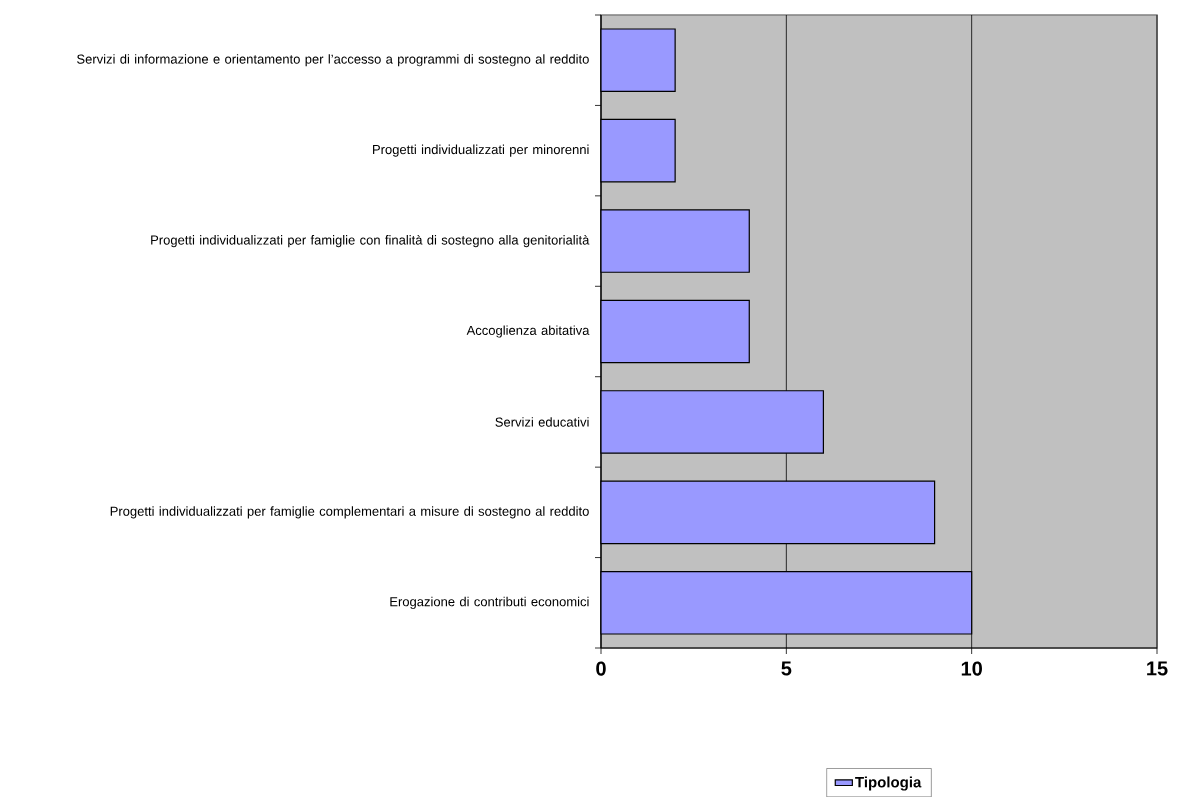 This screenshot has height=797, width=1177. Describe the element at coordinates (542, 422) in the screenshot. I see `y-tick-label: Servizi educativi` at that location.